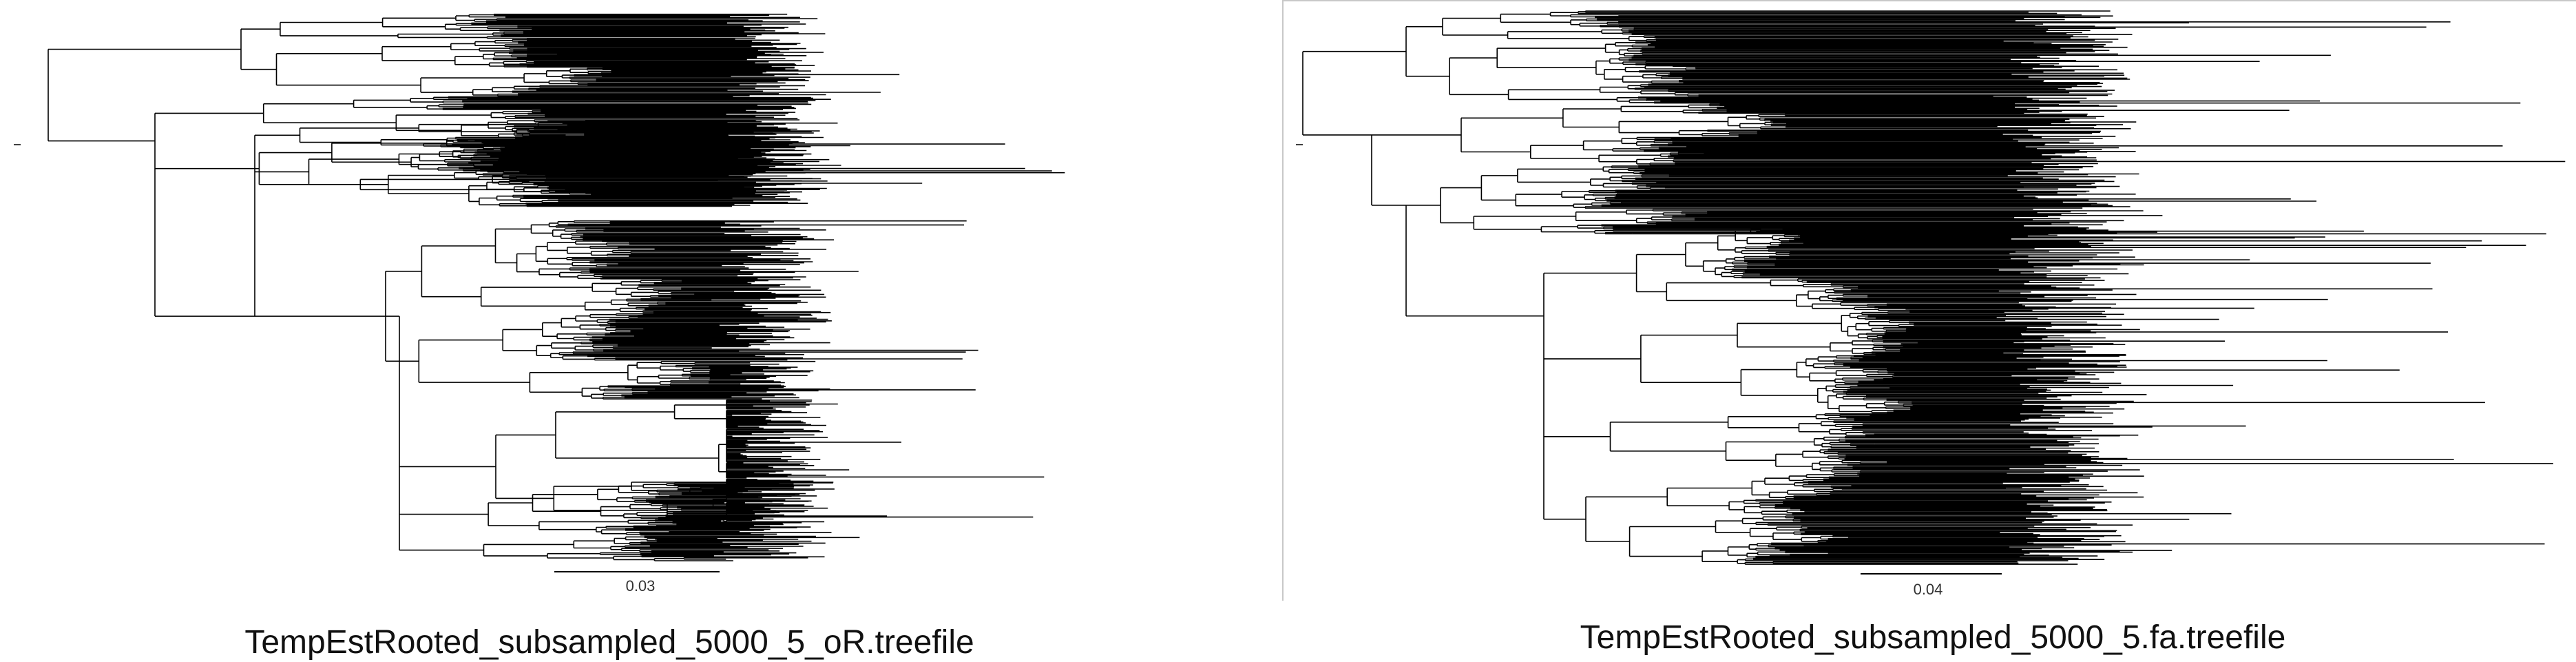 The image size is (2576, 662). What do you see at coordinates (640, 585) in the screenshot?
I see `scale-bar-label-left: 0.03` at bounding box center [640, 585].